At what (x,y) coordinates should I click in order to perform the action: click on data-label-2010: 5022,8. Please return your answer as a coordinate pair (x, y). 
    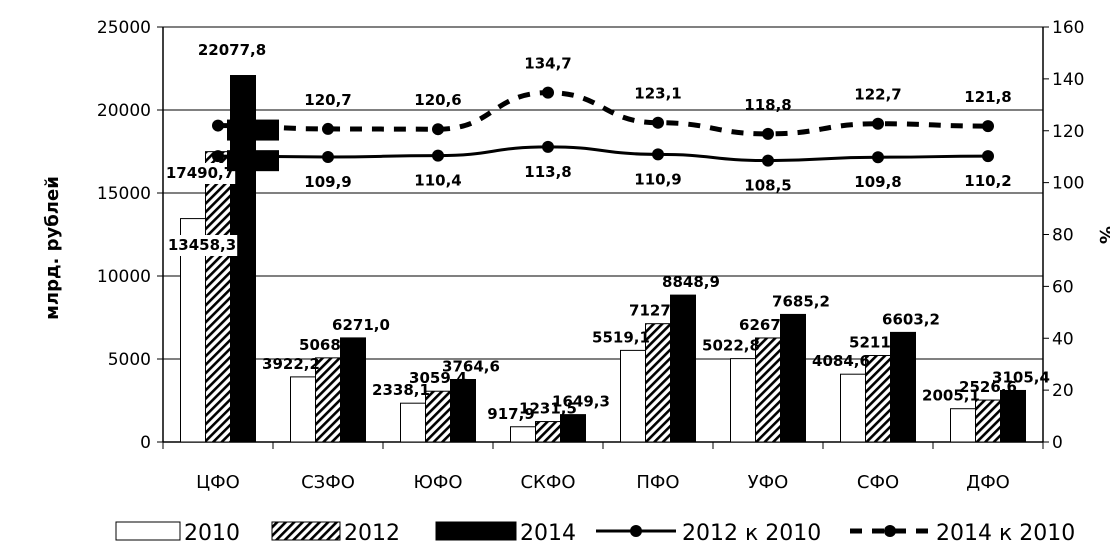
    Looking at the image, I should click on (731, 346).